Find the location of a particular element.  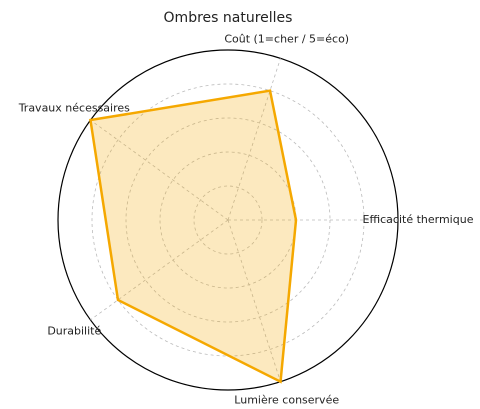

axis-label: Durabilité is located at coordinates (74, 331).